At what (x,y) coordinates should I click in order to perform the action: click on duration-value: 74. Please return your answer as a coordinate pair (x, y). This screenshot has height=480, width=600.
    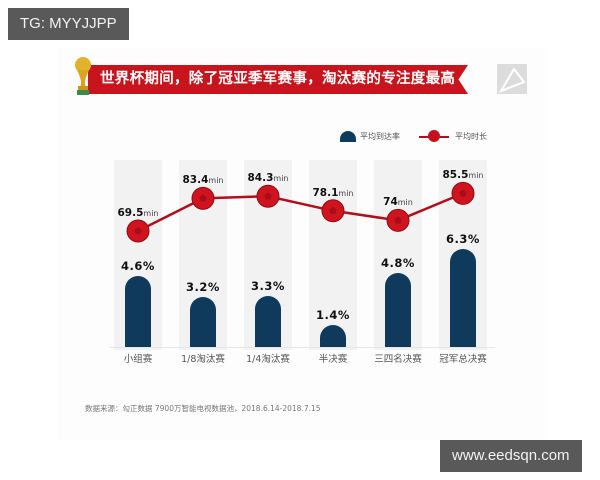
    Looking at the image, I should click on (390, 202).